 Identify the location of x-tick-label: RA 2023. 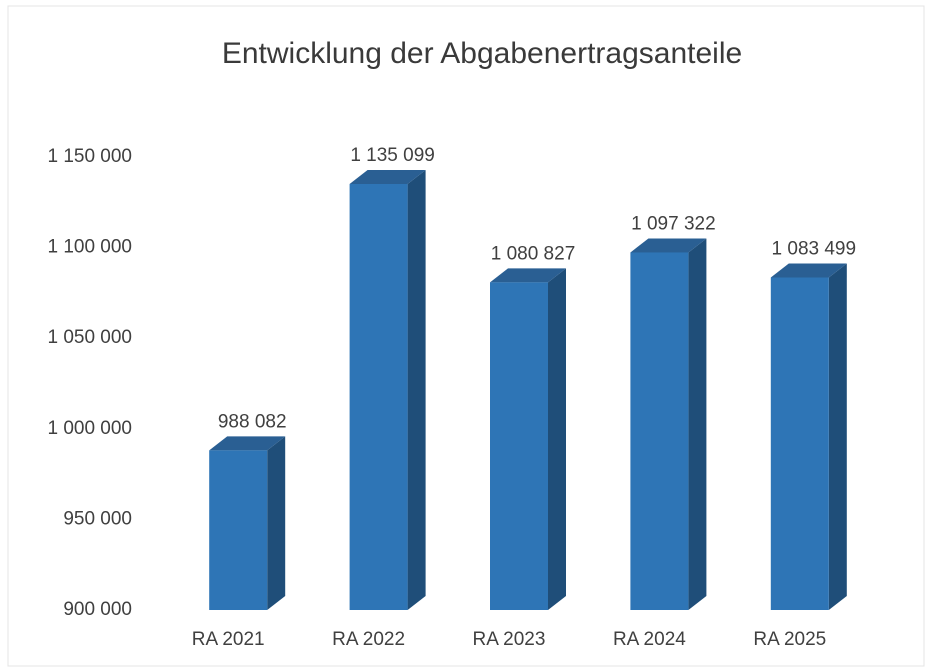
(509, 639).